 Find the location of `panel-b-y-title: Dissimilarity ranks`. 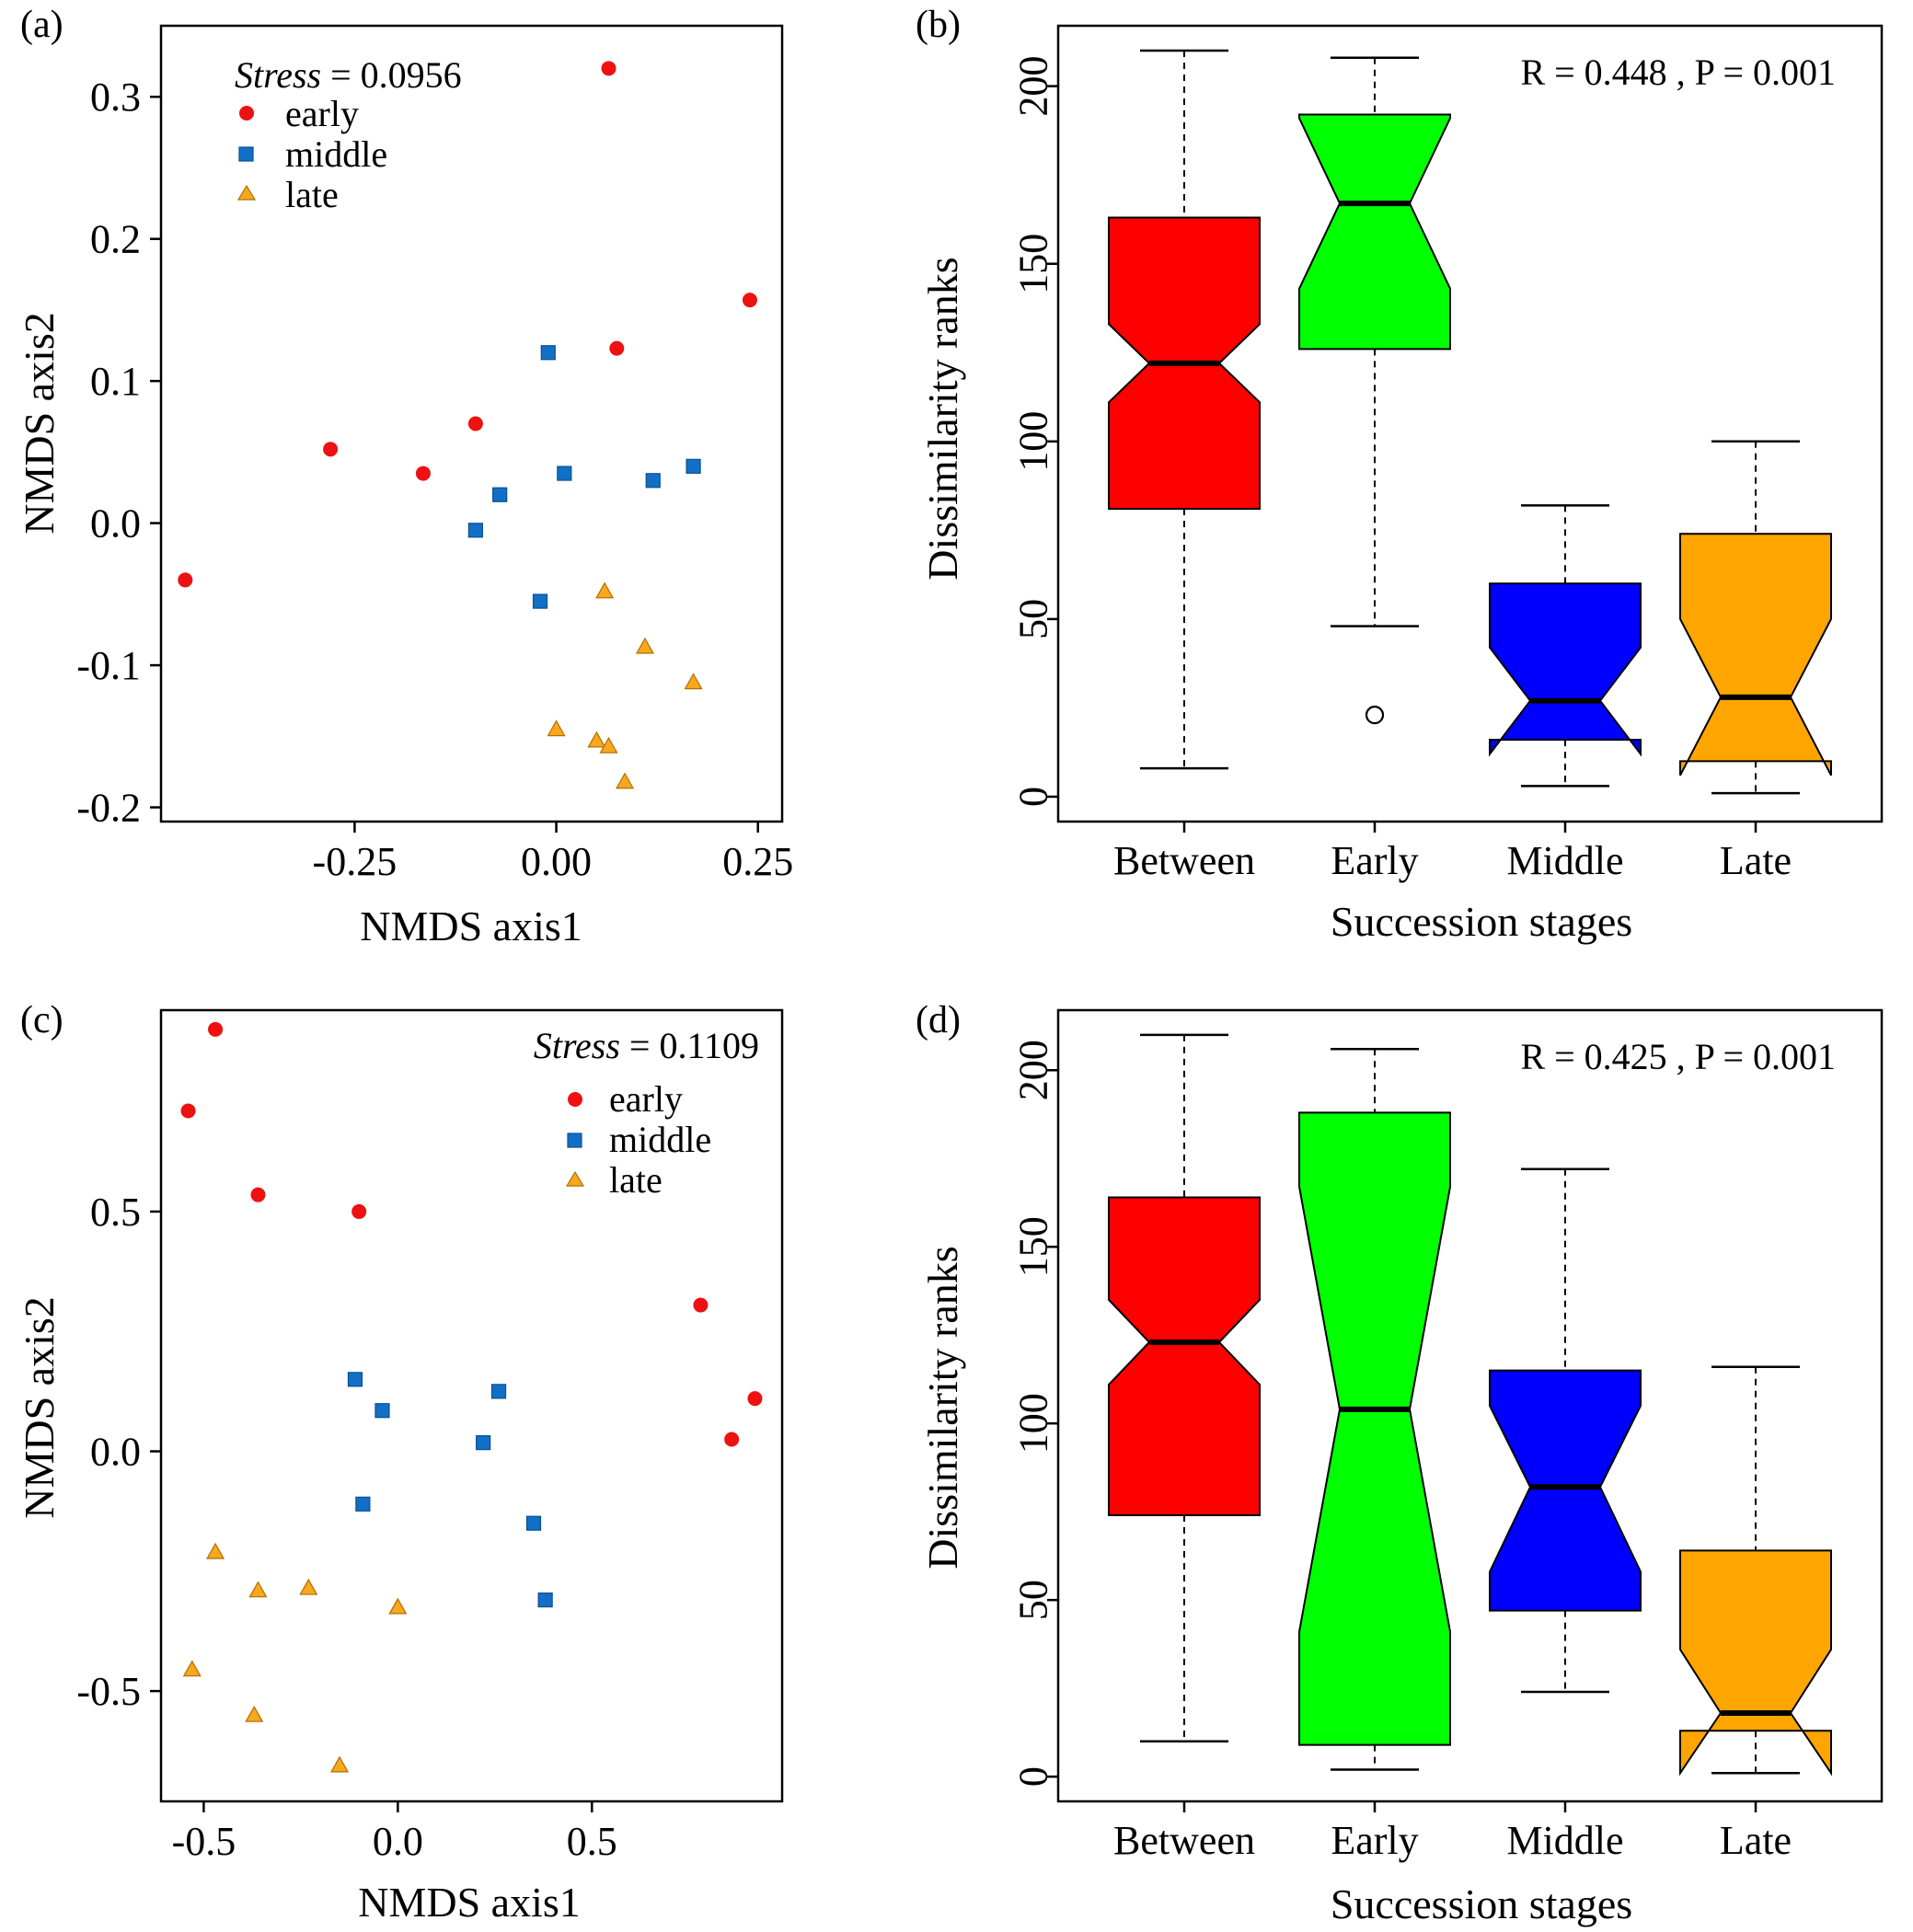

panel-b-y-title: Dissimilarity ranks is located at coordinates (943, 418).